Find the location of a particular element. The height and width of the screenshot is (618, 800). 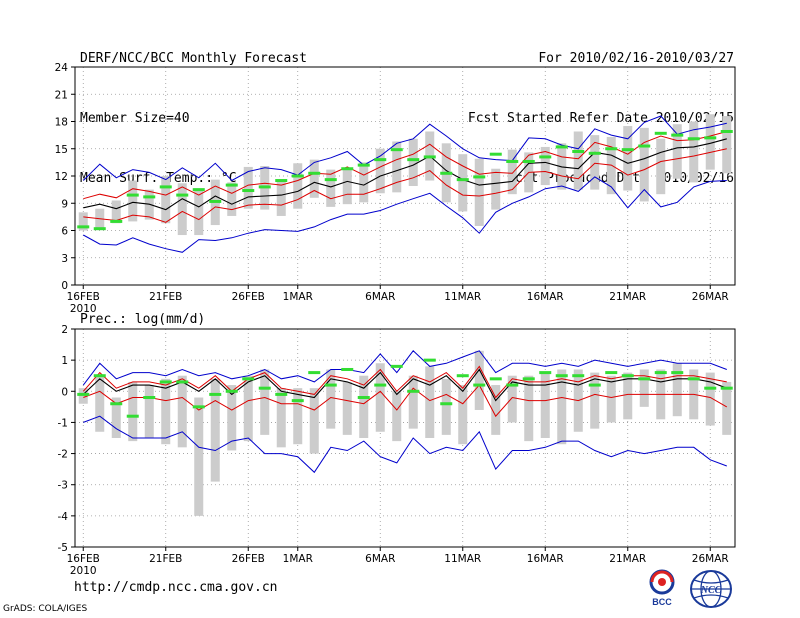

member-size: Member Size=40 is located at coordinates (135, 118).